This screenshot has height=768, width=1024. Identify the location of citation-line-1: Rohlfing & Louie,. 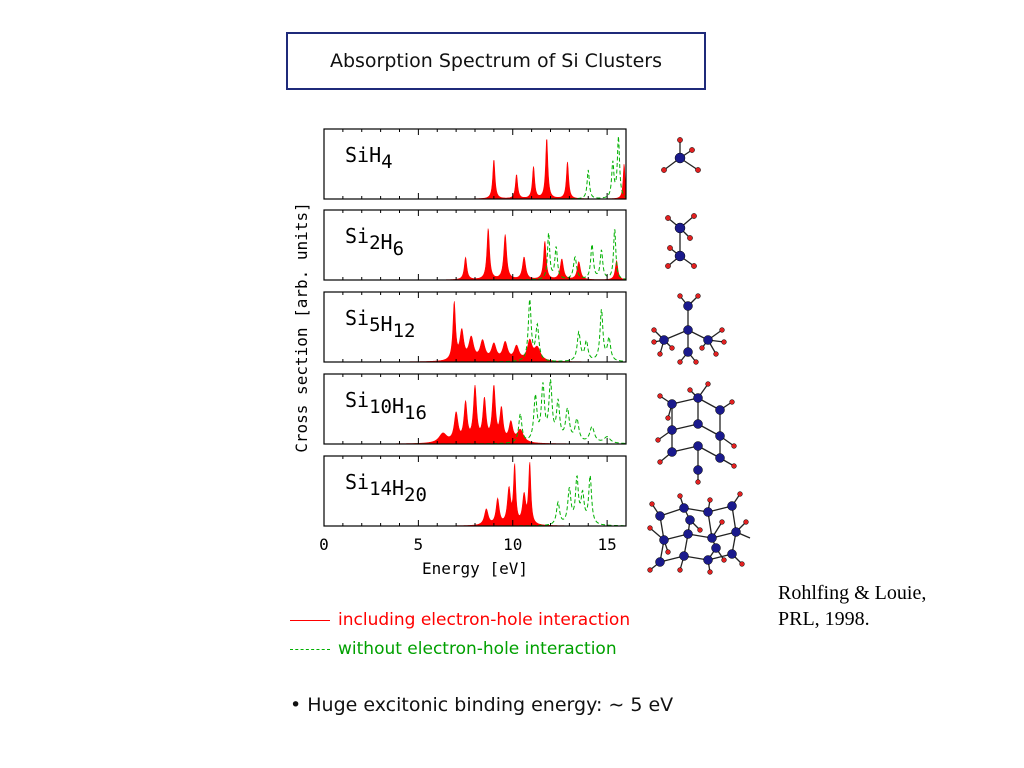
(852, 593).